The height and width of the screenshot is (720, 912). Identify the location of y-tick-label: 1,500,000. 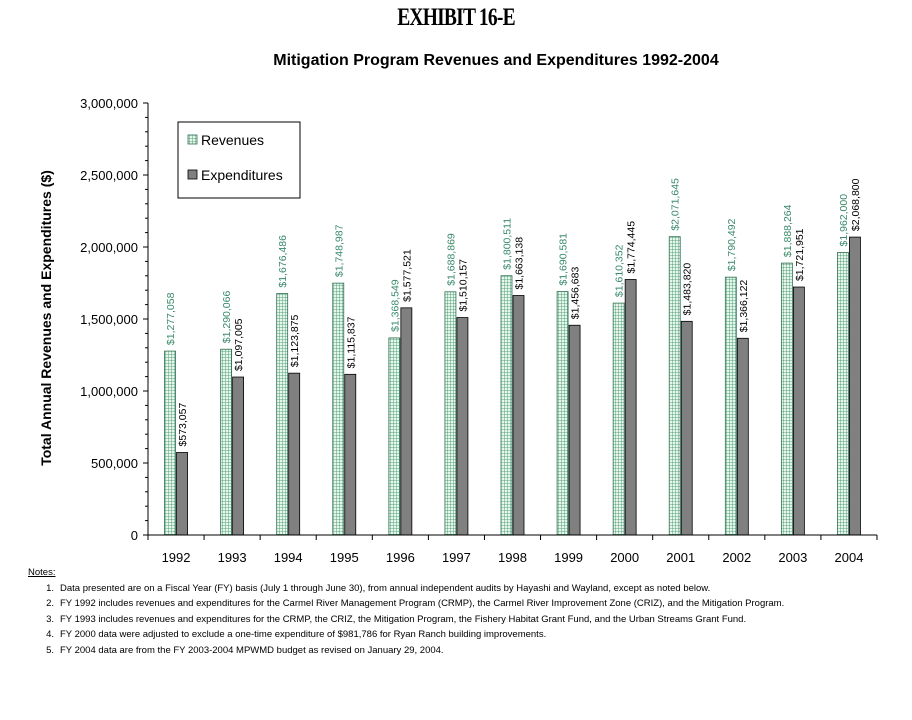
(109, 319).